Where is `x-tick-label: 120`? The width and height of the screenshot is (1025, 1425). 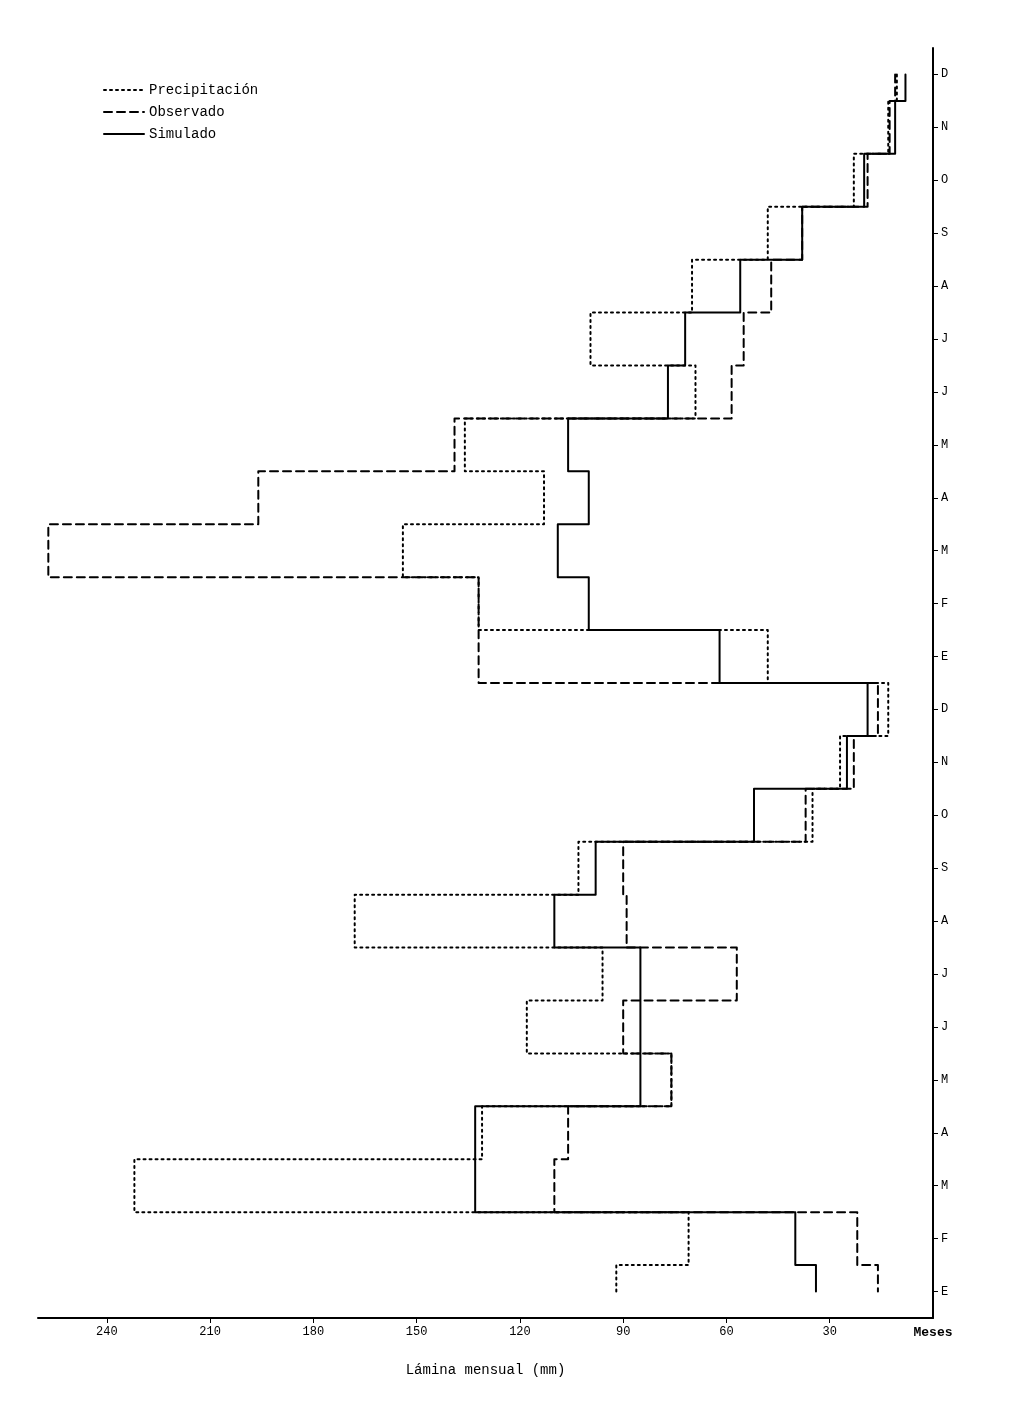
x-tick-label: 120 is located at coordinates (520, 1332).